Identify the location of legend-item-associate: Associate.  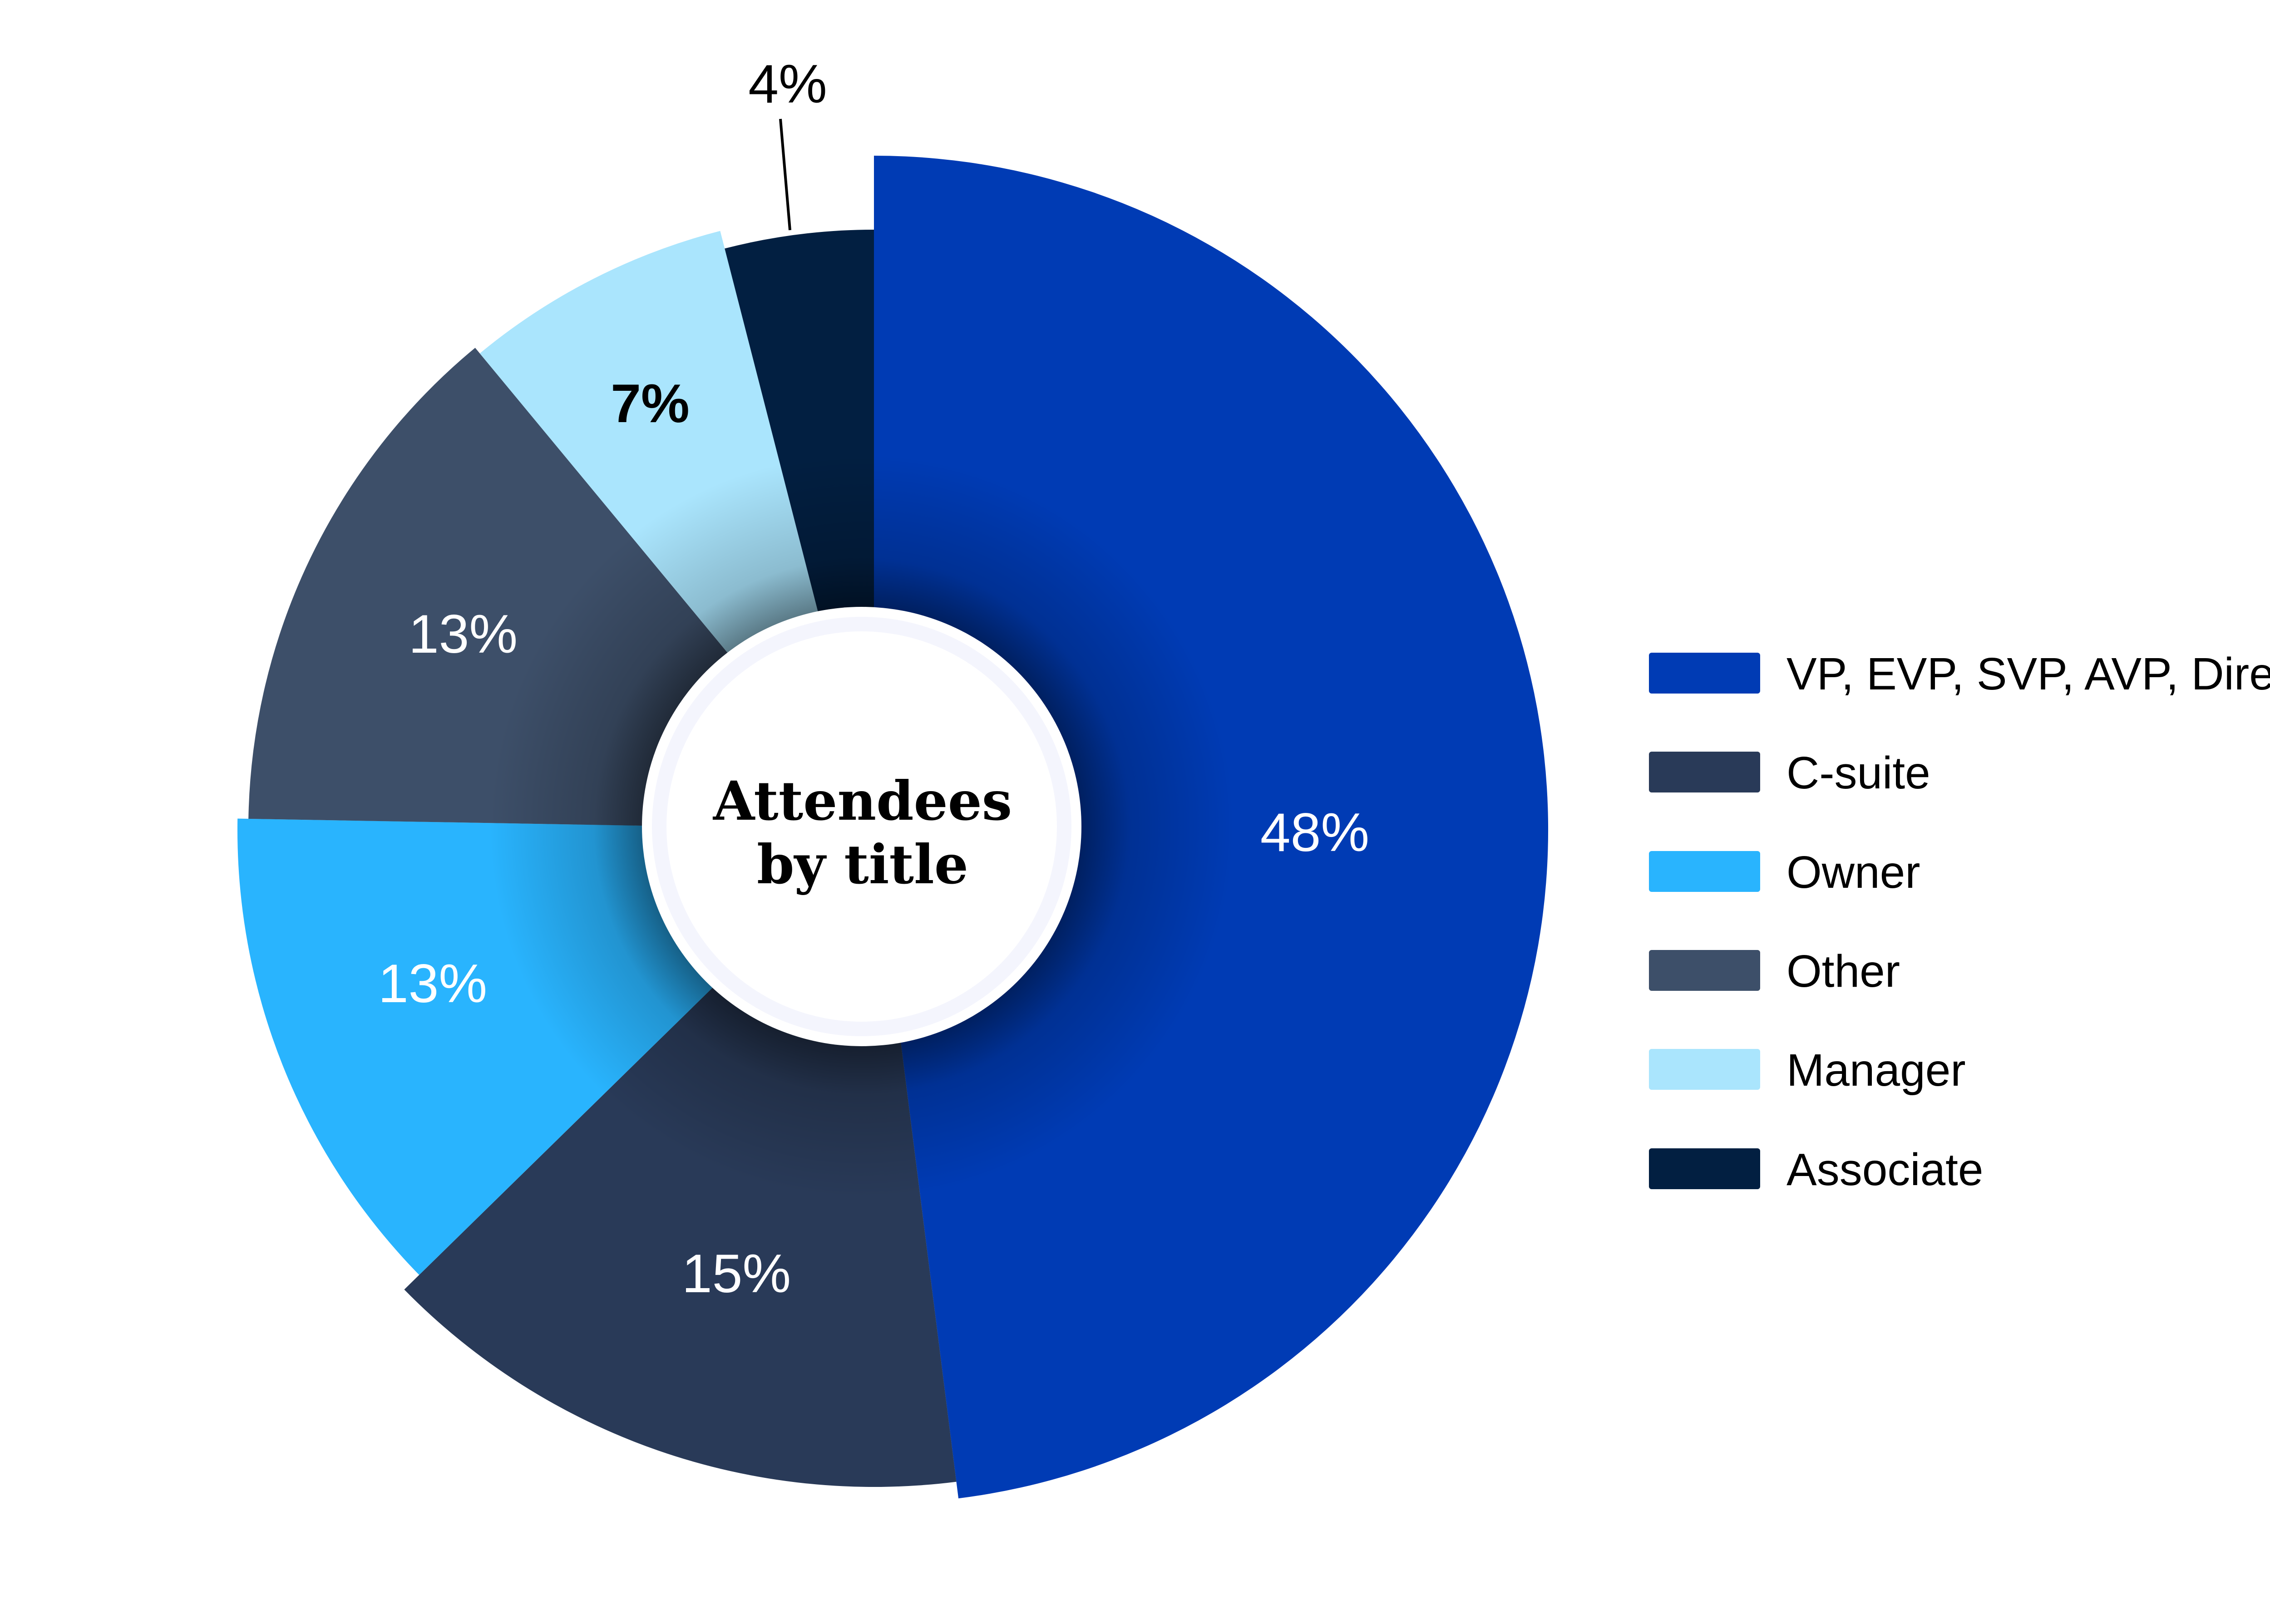
(1816, 1169).